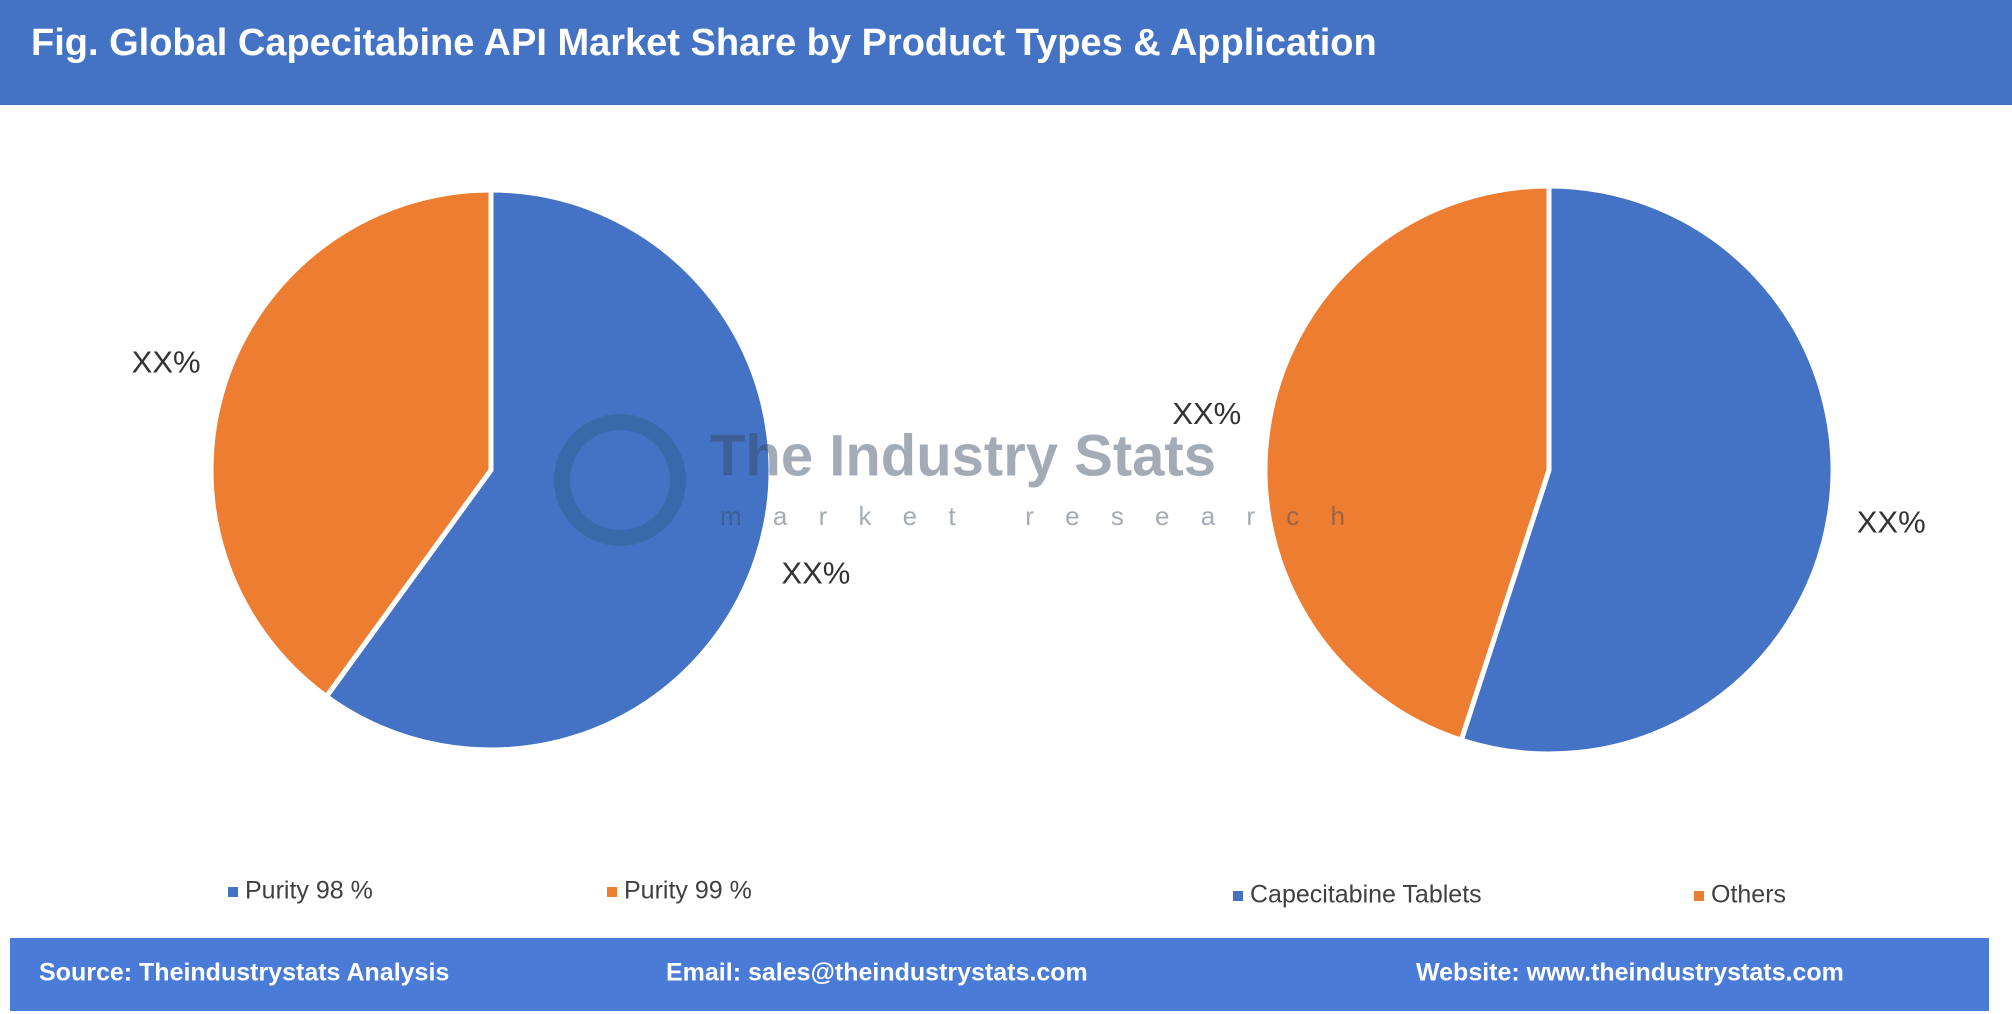 This screenshot has height=1014, width=2012. Describe the element at coordinates (309, 891) in the screenshot. I see `legend-label: Purity 98 %` at that location.